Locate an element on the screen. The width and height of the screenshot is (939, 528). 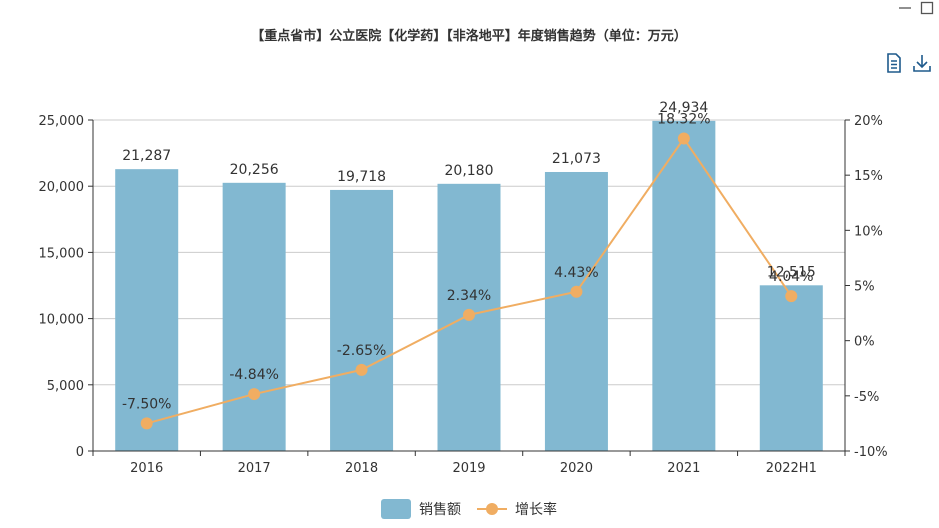
document-icon is located at coordinates (894, 63).